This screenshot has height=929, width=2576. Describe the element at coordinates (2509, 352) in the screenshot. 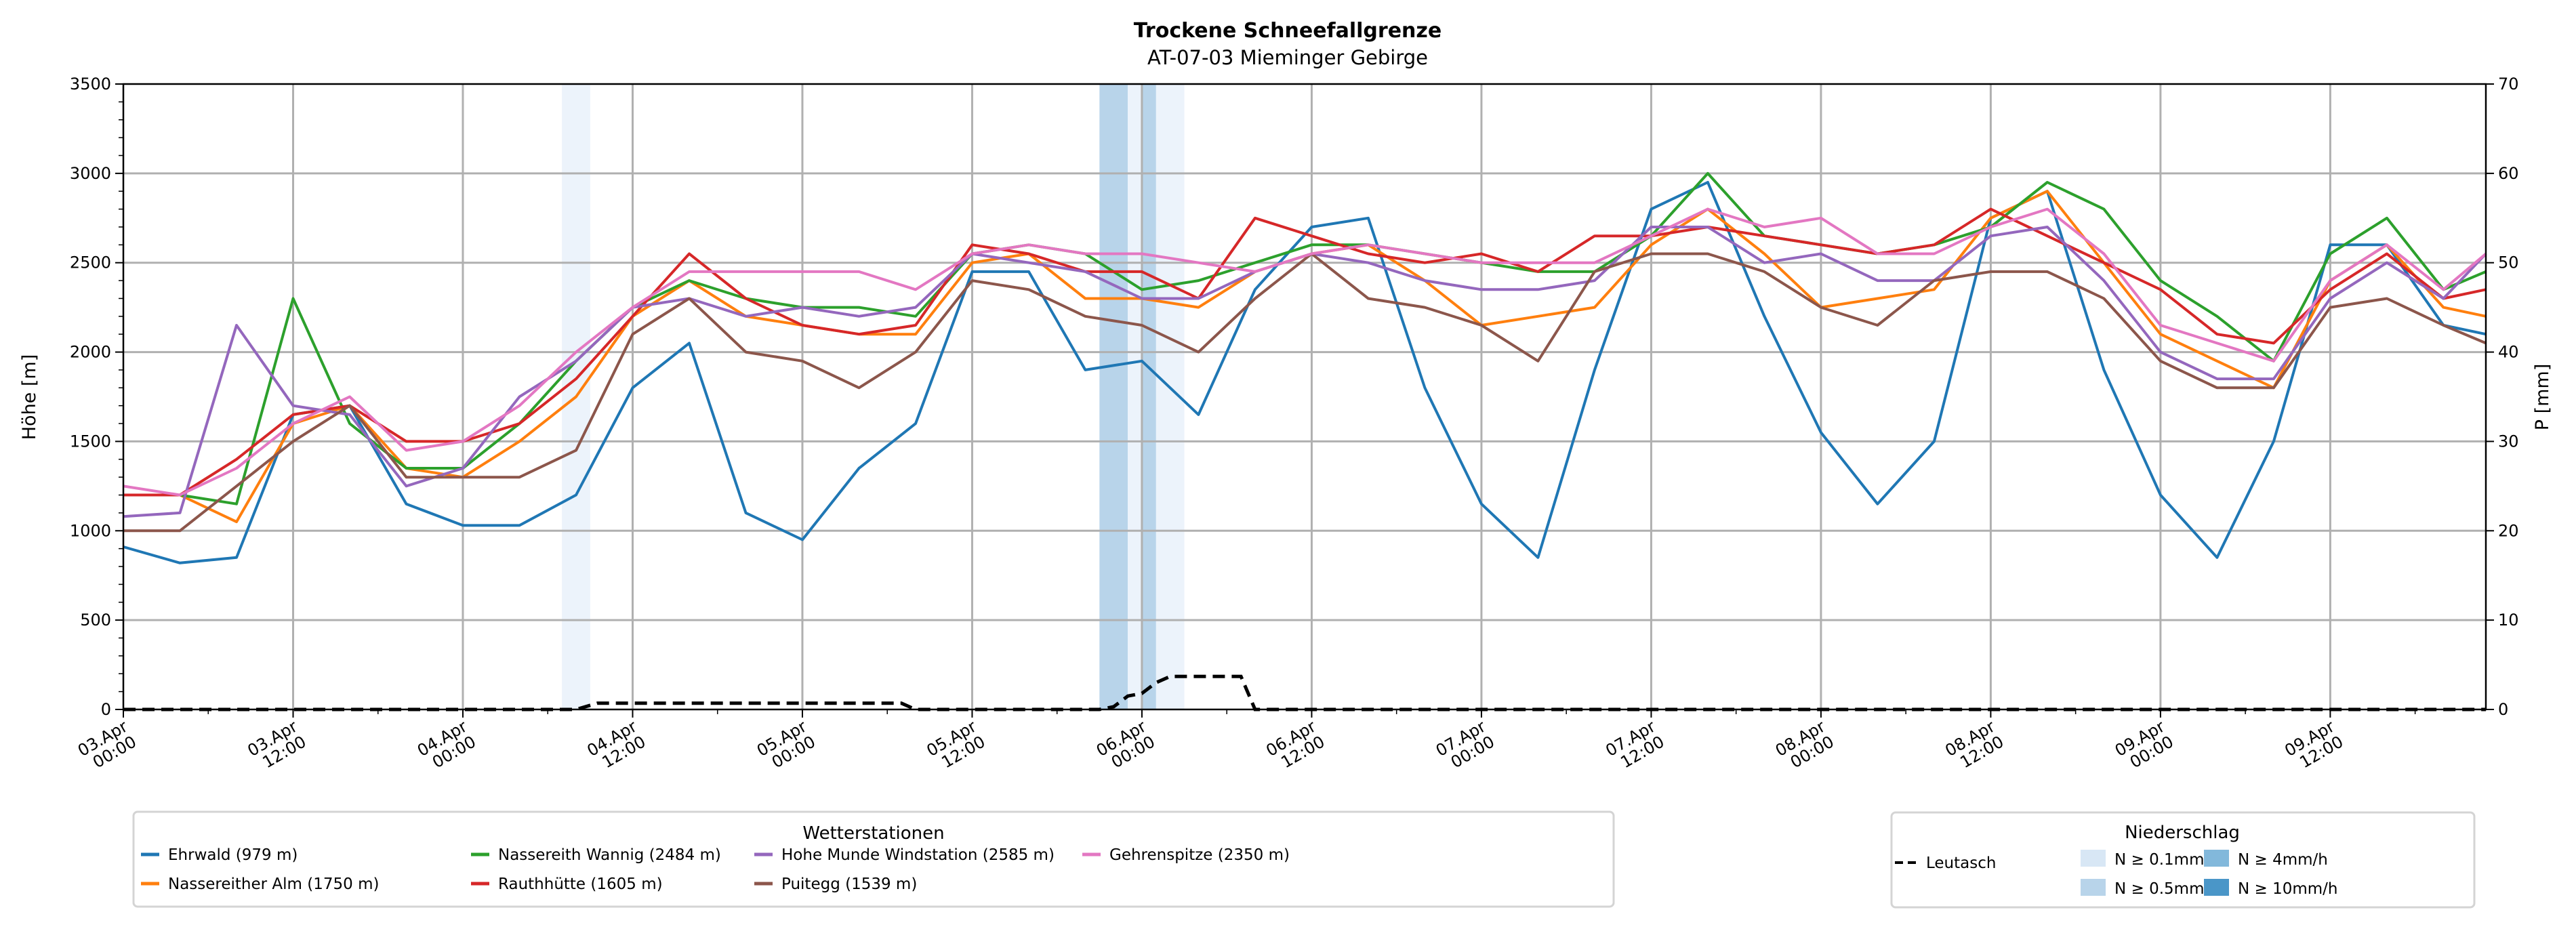

I see `y2-tick-label: 40` at that location.